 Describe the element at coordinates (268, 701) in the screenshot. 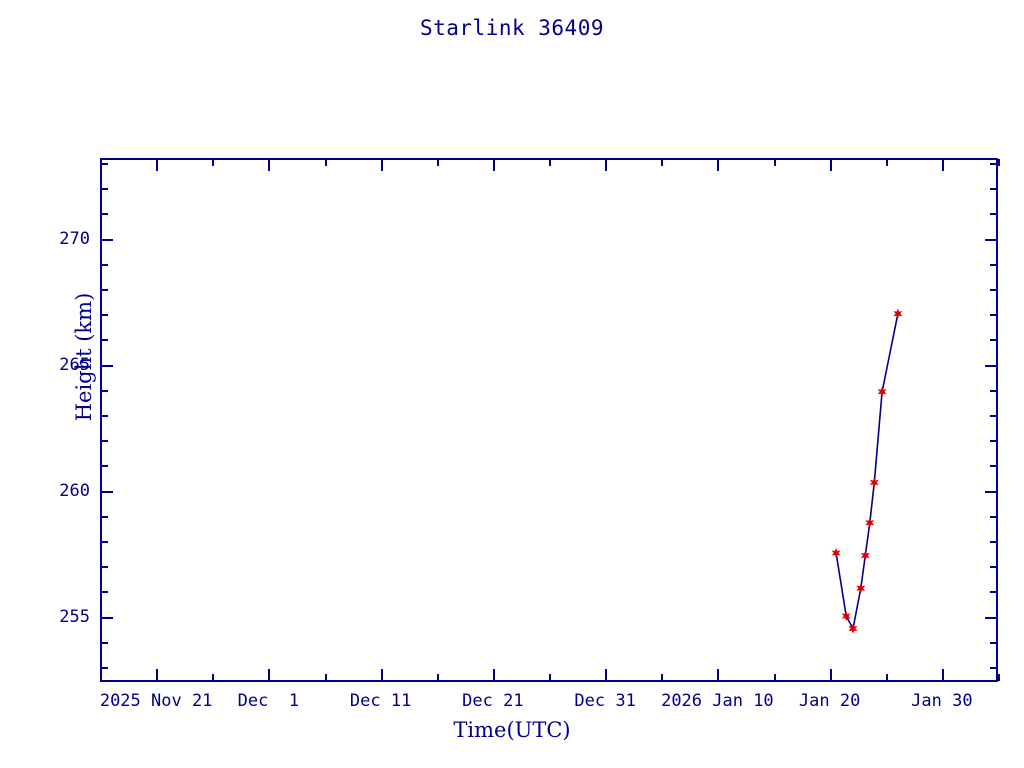

I see `x-tick-label: Dec 1` at that location.